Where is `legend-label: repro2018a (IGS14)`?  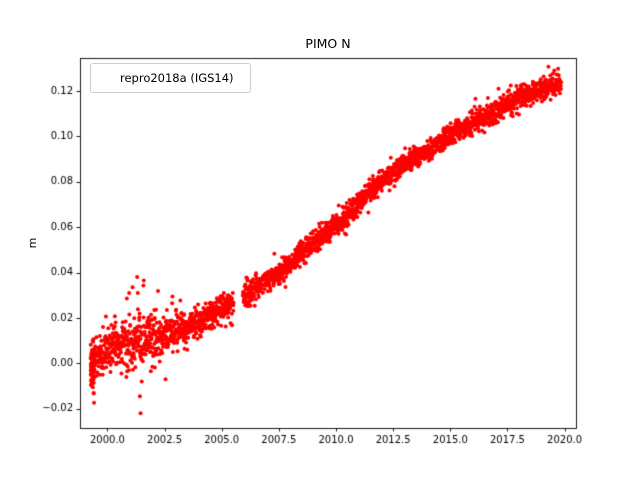
legend-label: repro2018a (IGS14) is located at coordinates (177, 78).